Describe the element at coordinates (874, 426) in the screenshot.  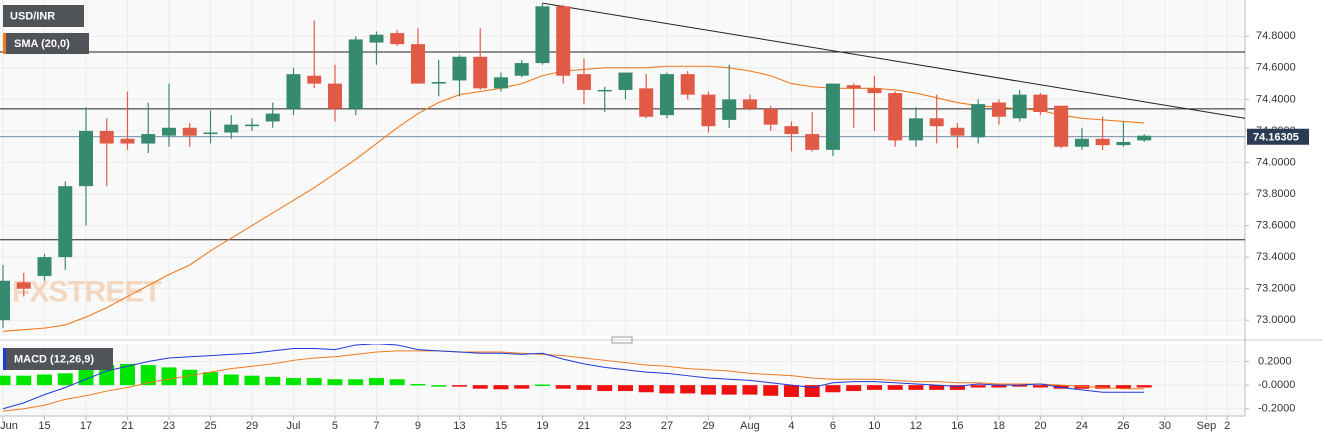
I see `x-tick-label: 10` at that location.